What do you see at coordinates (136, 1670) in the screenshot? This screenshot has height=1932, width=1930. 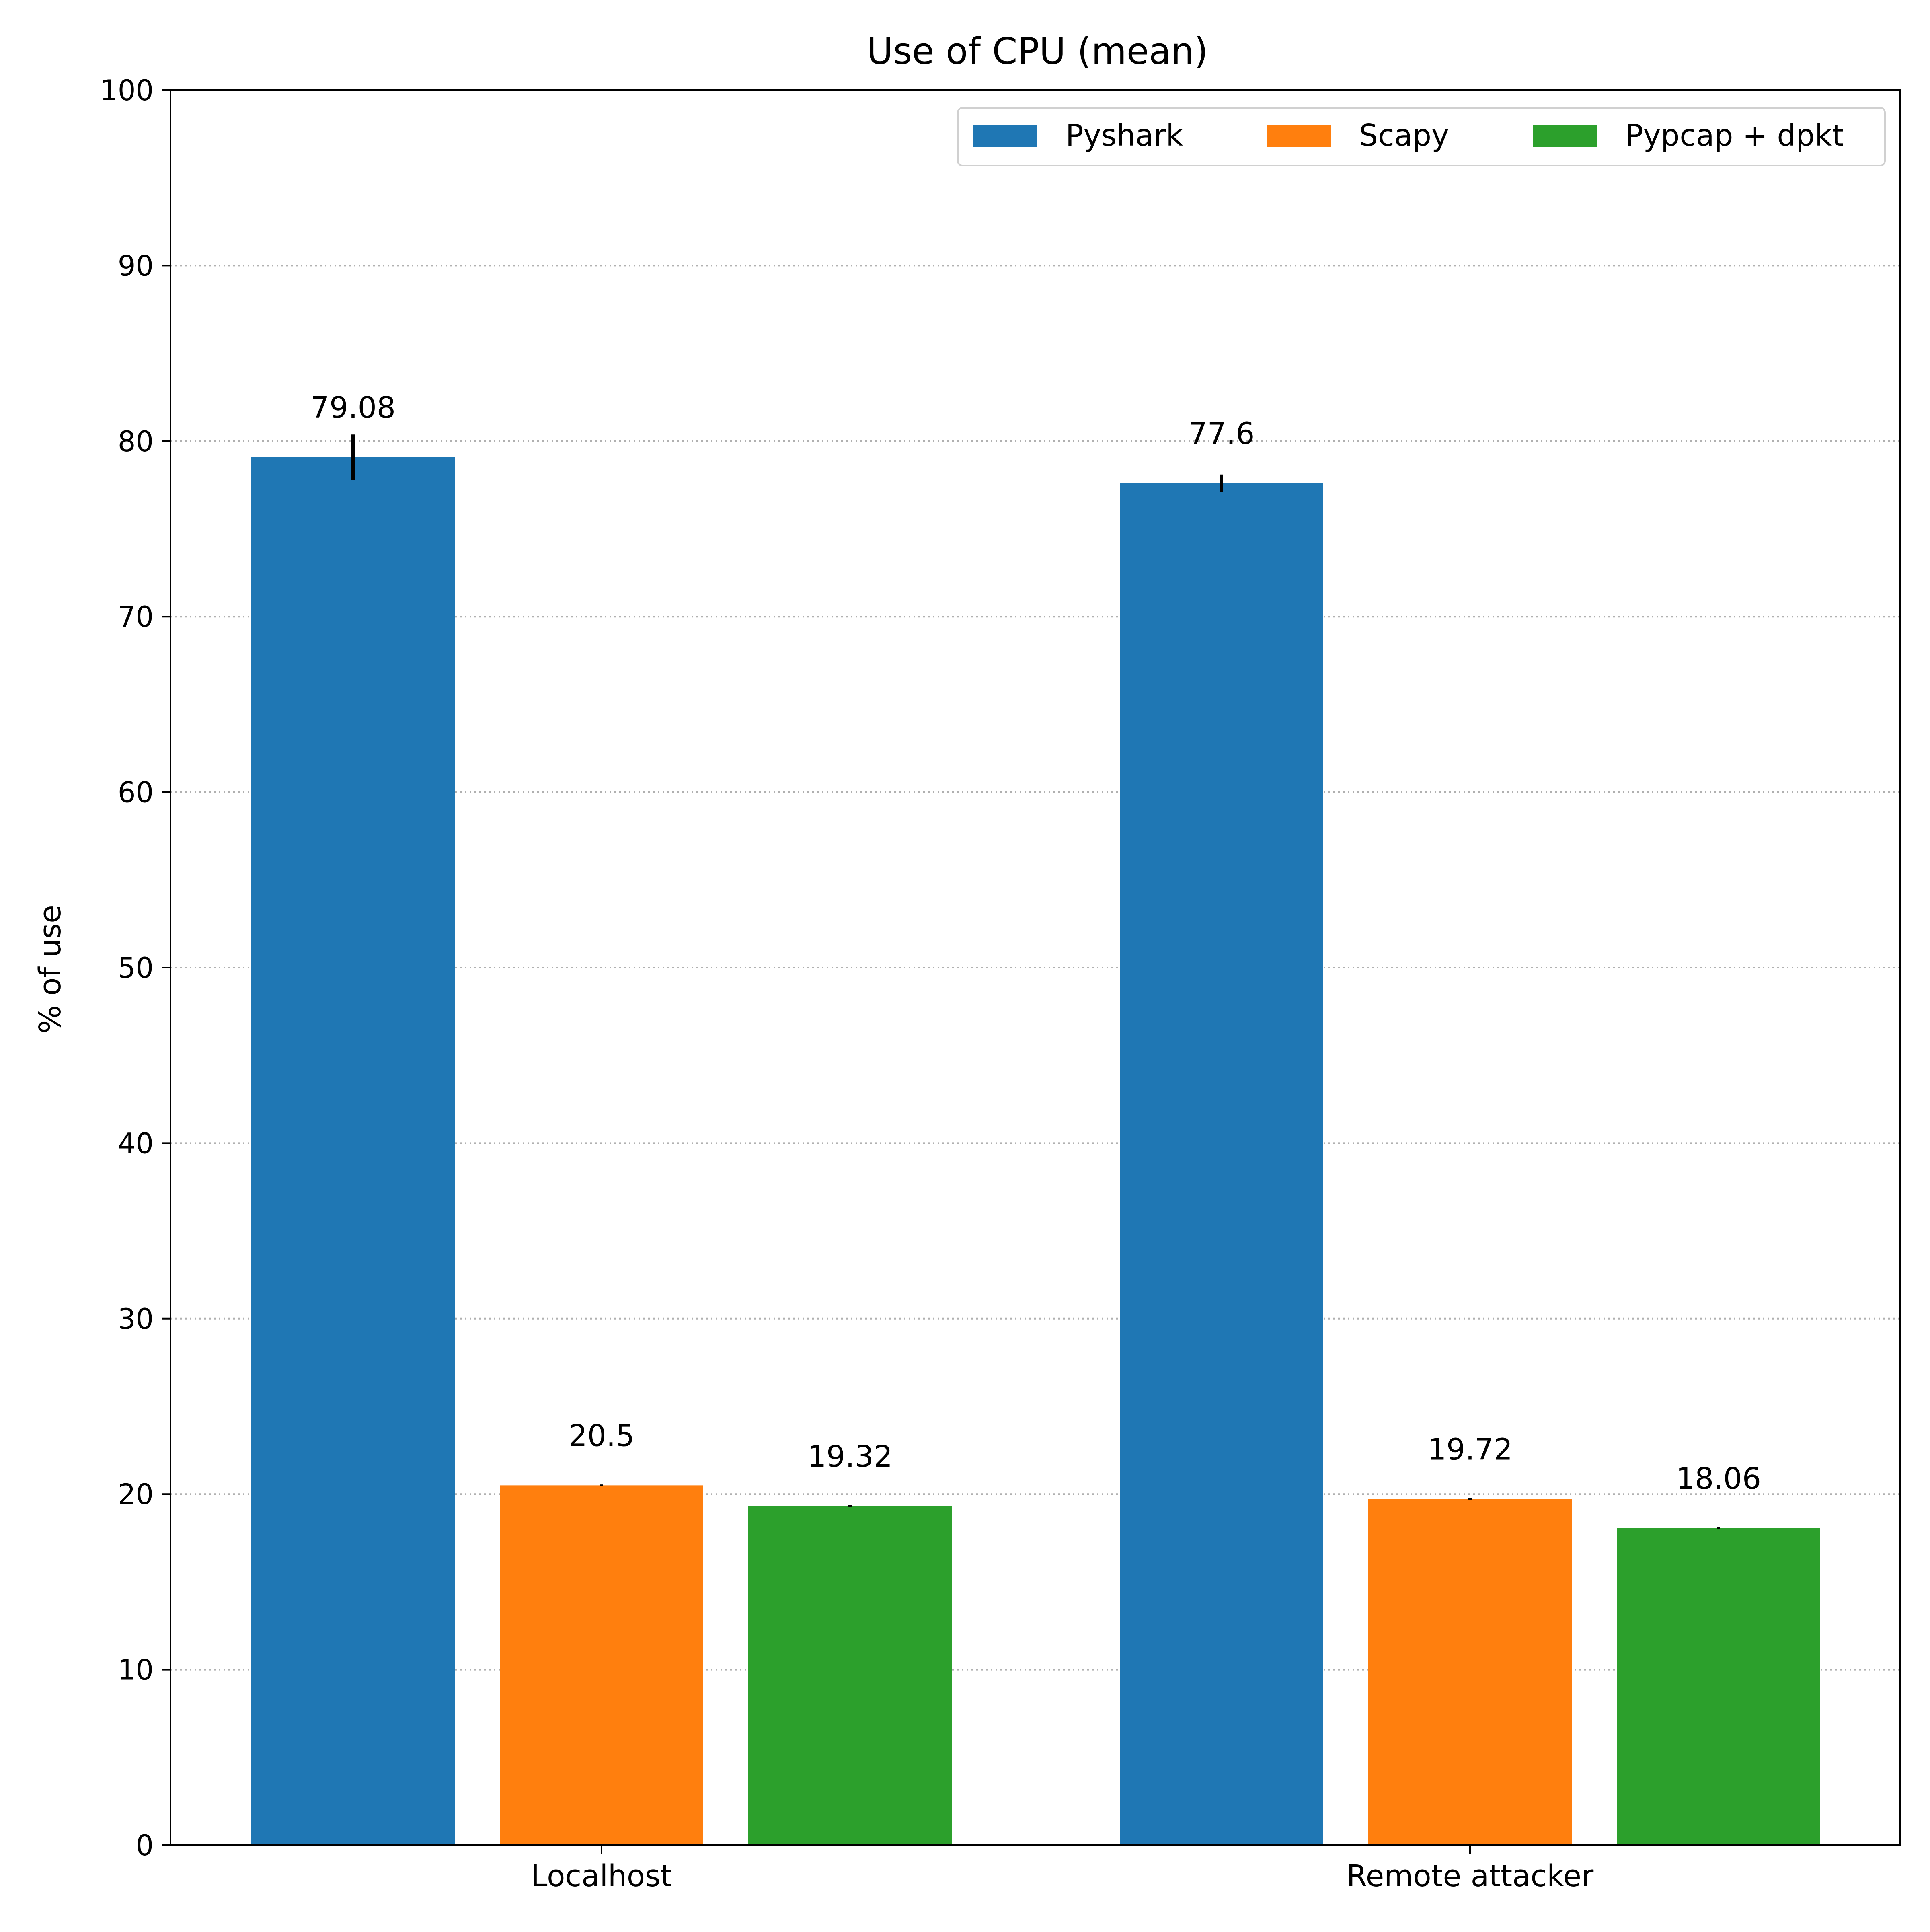 I see `y-tick-label: 10` at bounding box center [136, 1670].